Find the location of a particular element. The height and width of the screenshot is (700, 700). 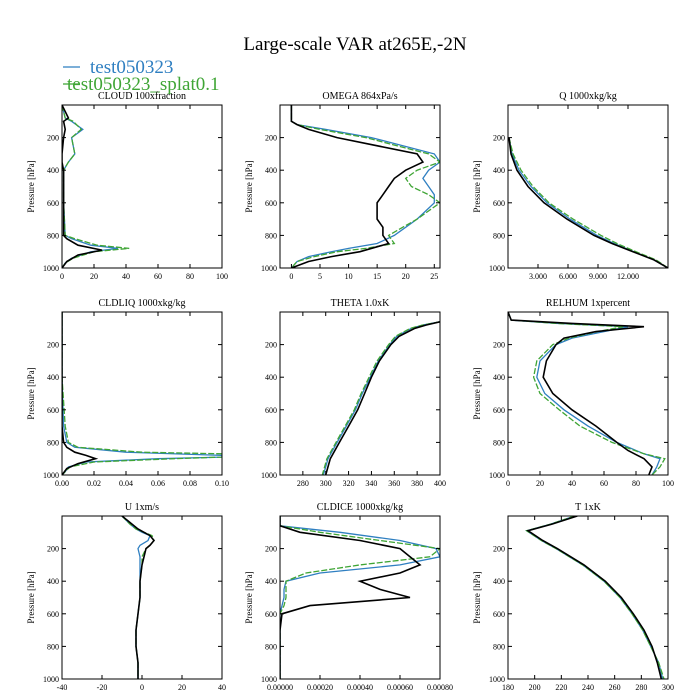

legend: test050323 test050323_splat0.1 is located at coordinates (141, 76).